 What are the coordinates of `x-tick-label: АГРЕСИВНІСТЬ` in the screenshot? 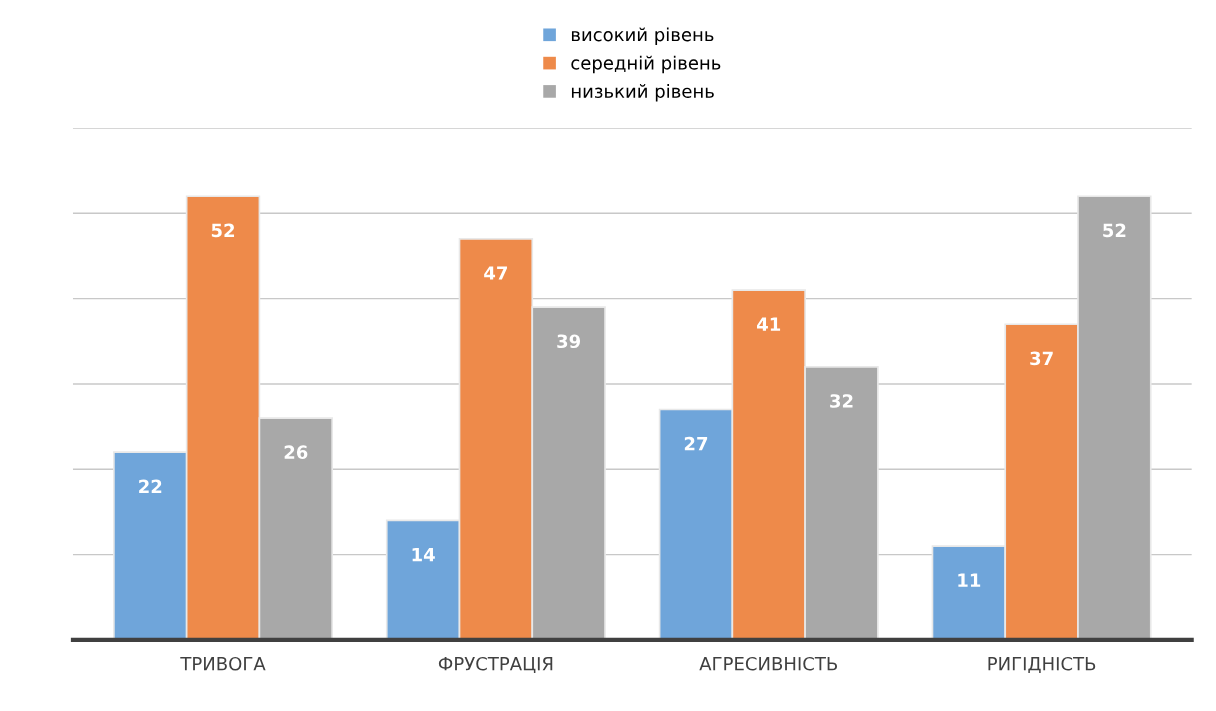 It's located at (768, 663).